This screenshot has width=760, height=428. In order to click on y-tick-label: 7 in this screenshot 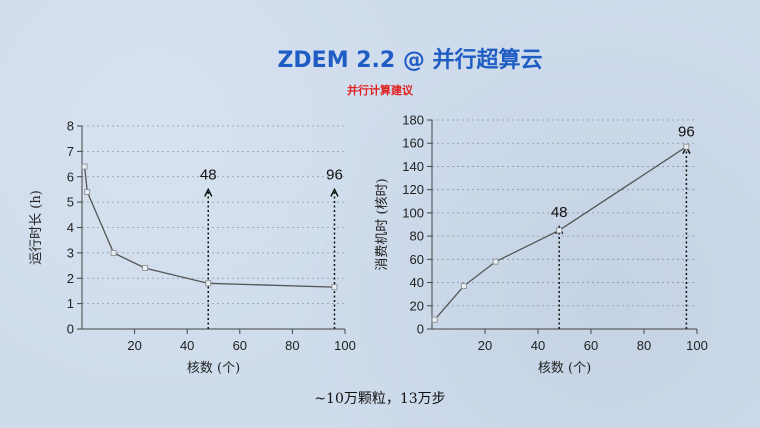, I will do `click(70, 151)`.